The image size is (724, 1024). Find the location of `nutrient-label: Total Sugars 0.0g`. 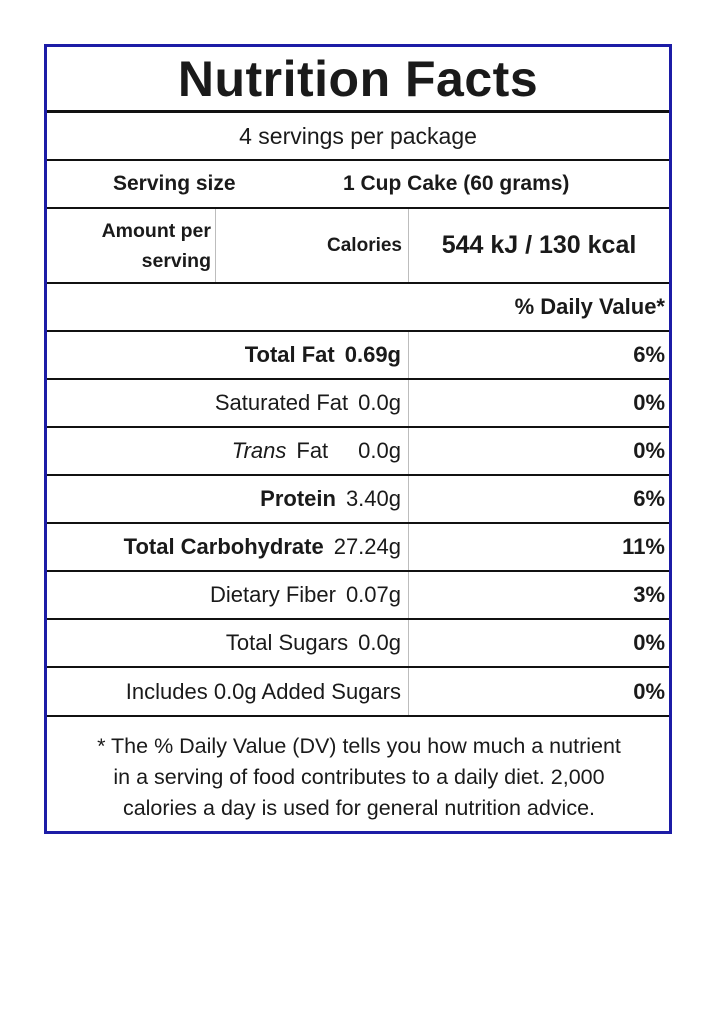

nutrient-label: Total Sugars 0.0g is located at coordinates (313, 642).